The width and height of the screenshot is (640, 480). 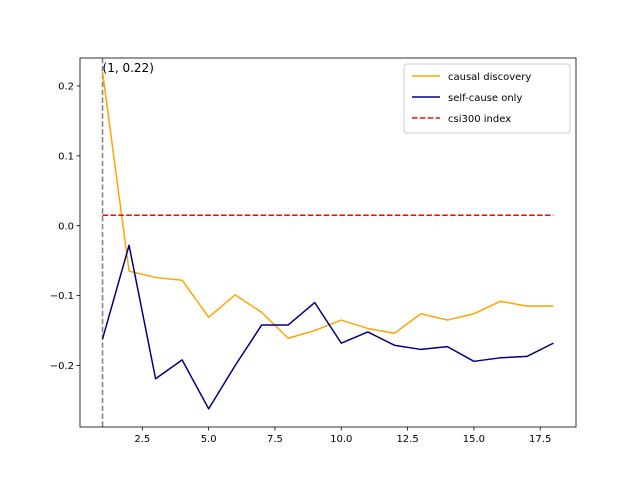 What do you see at coordinates (474, 439) in the screenshot?
I see `x-tick-label: 15.0` at bounding box center [474, 439].